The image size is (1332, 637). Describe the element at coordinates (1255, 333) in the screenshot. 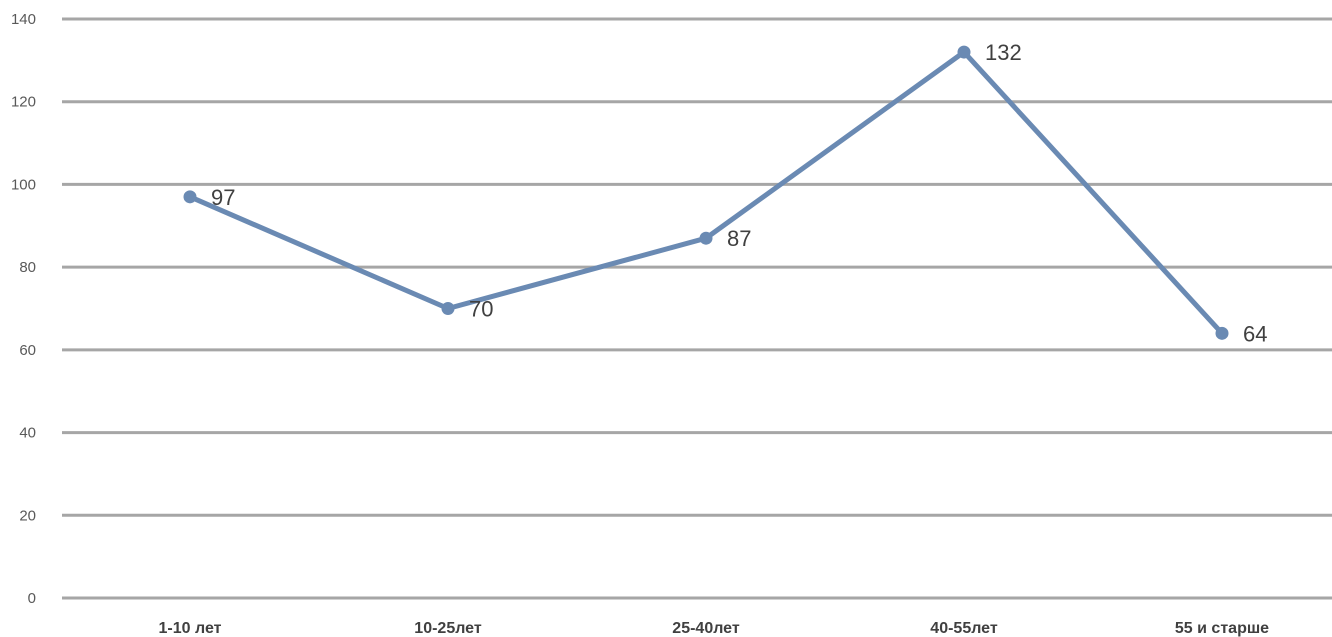

I see `data-label-4: 64` at that location.